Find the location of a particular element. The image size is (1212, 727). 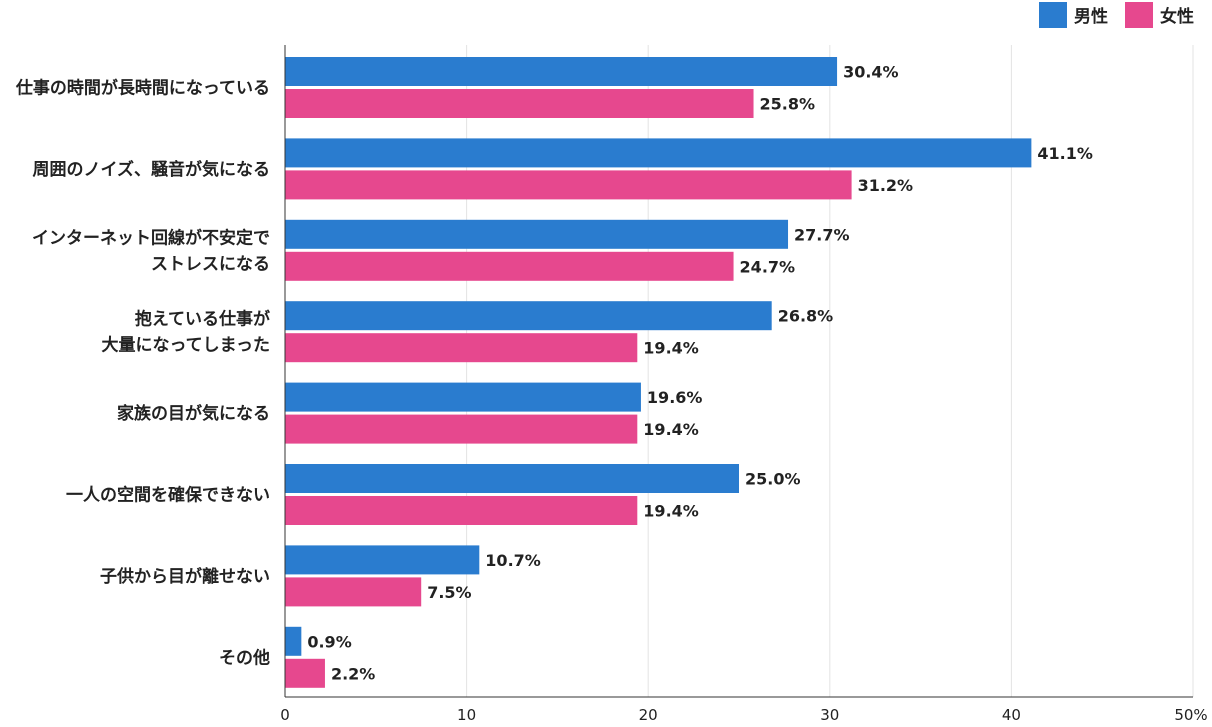

legend-label: 女性 is located at coordinates (1177, 16).